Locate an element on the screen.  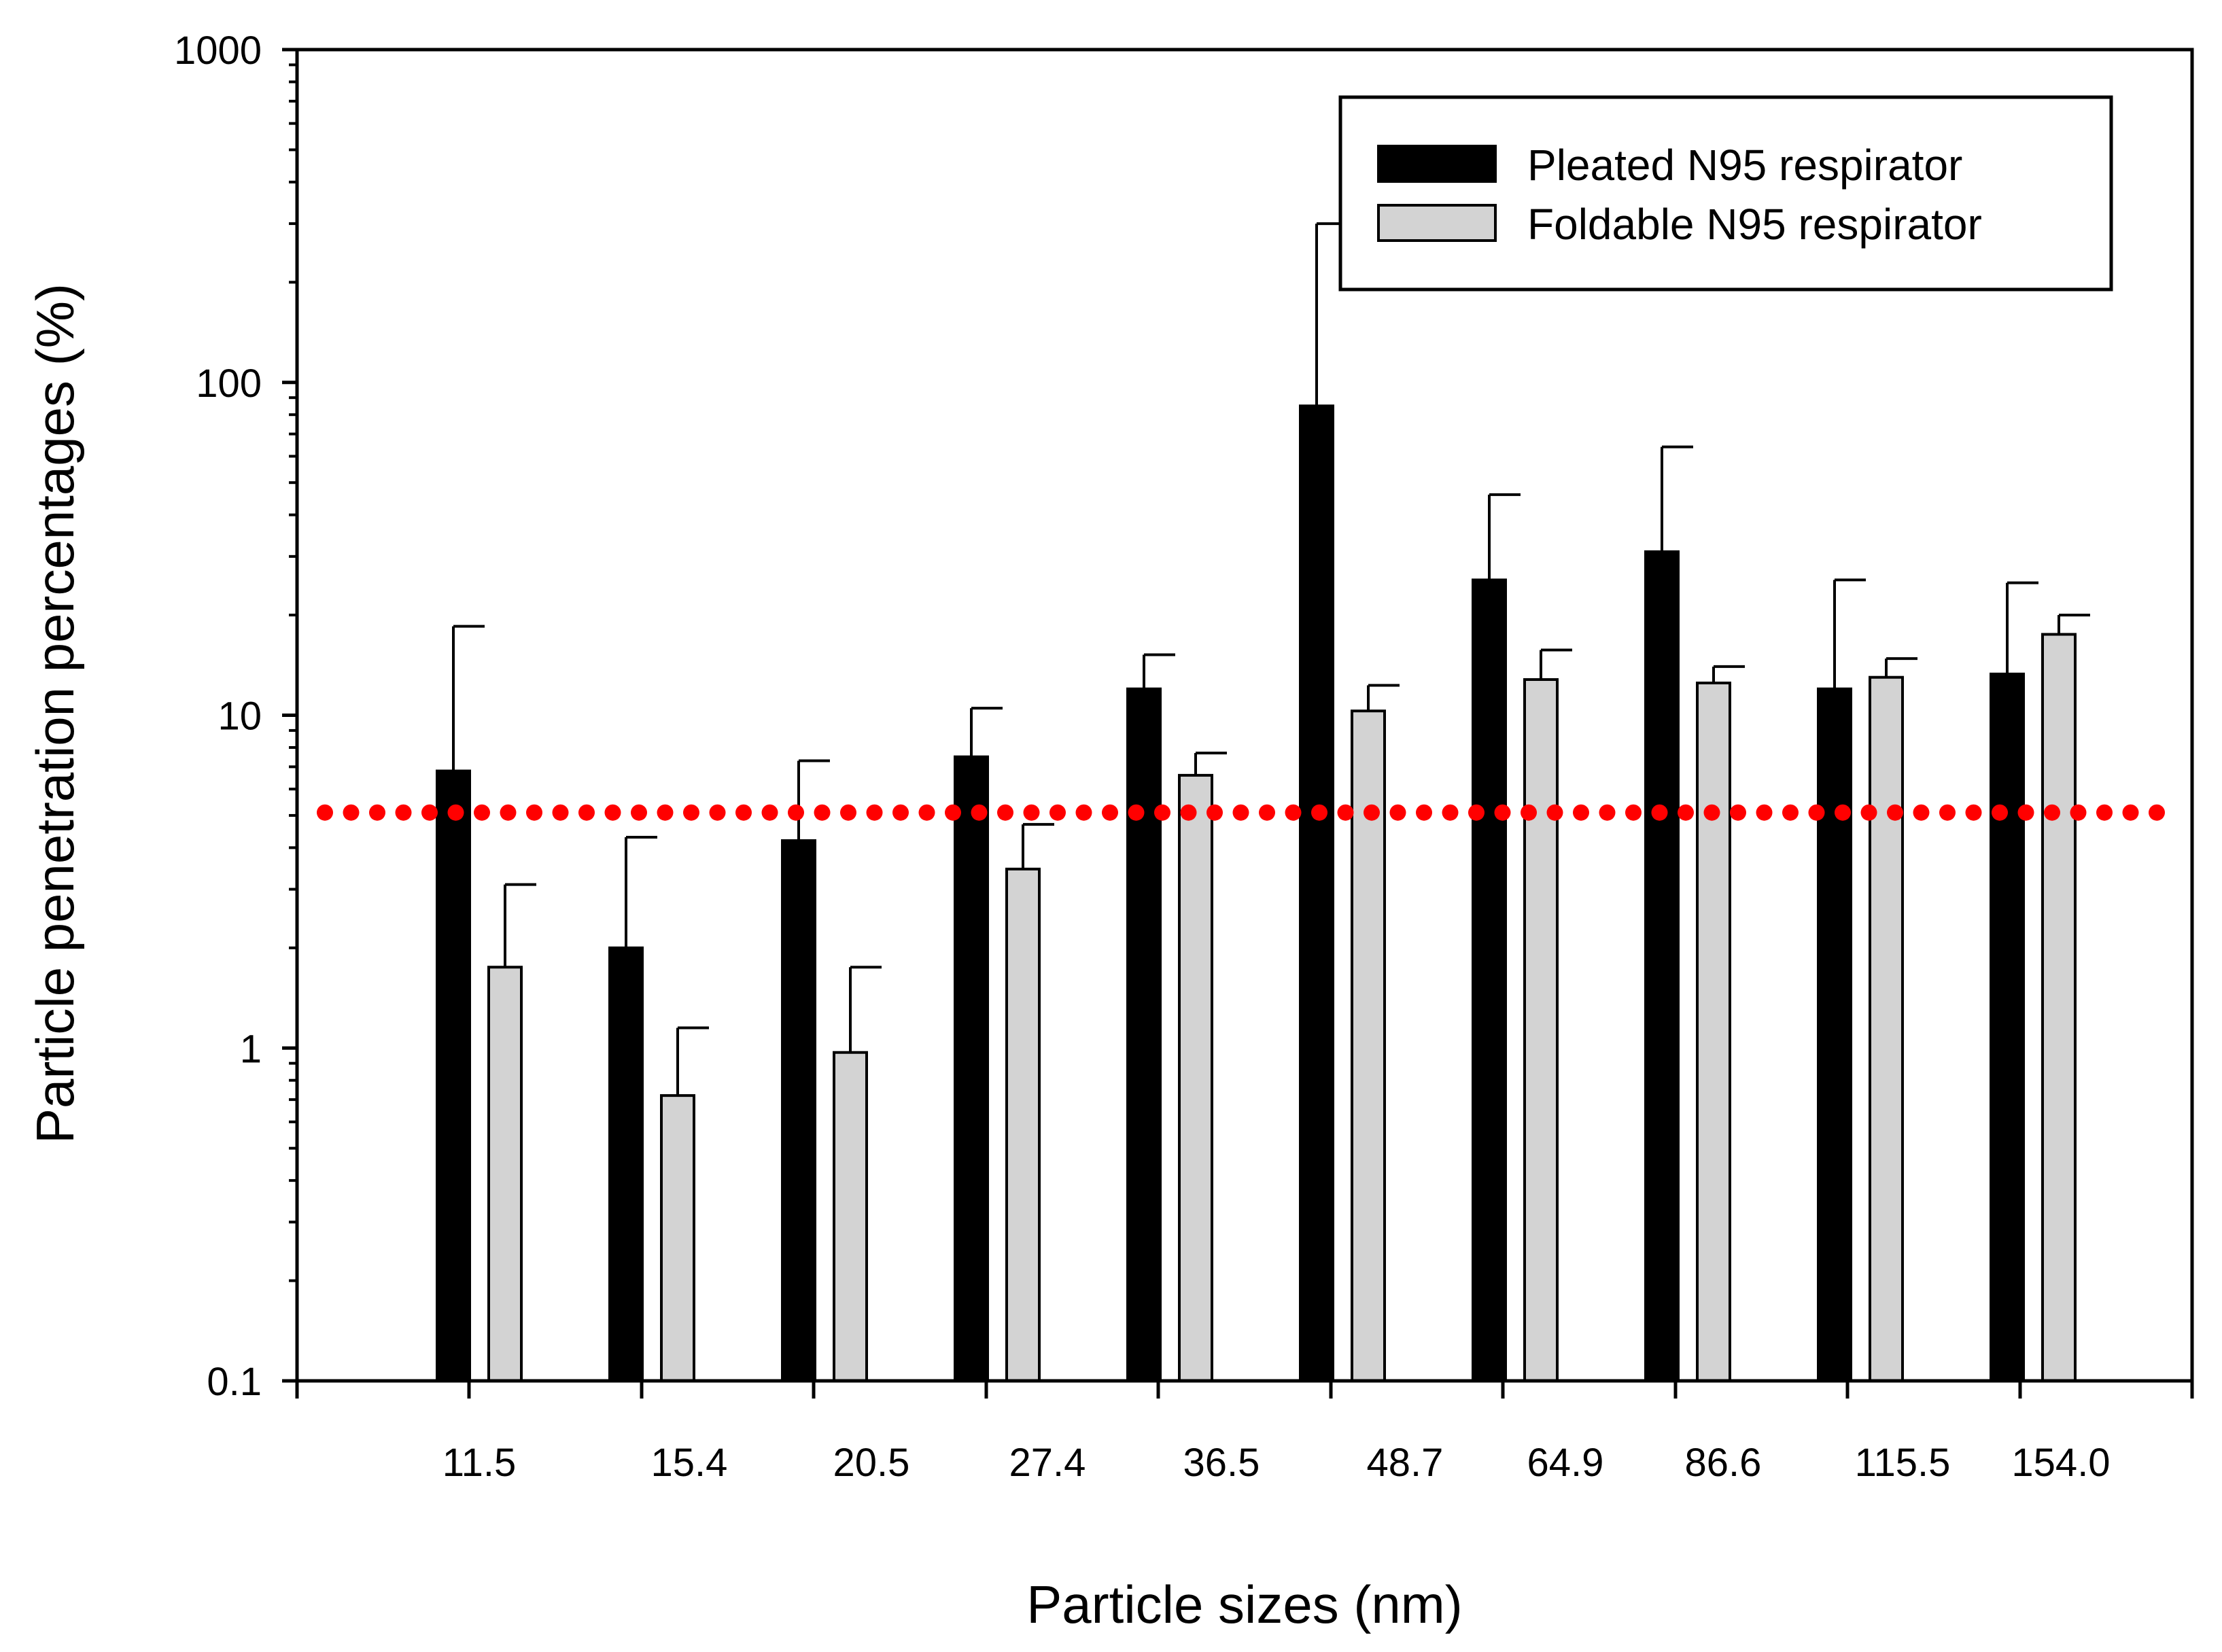
legend-label-pleated: Pleated N95 respirator is located at coordinates (1744, 165).